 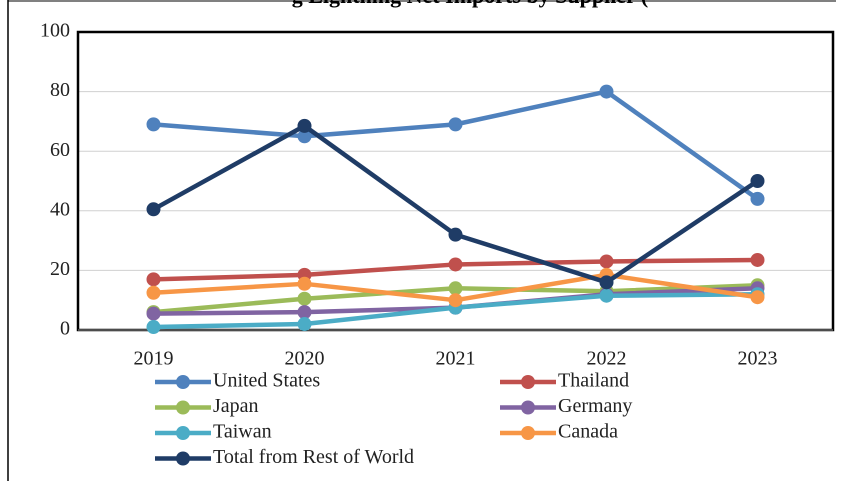 I want to click on y-tick-label: 40, so click(x=60, y=209).